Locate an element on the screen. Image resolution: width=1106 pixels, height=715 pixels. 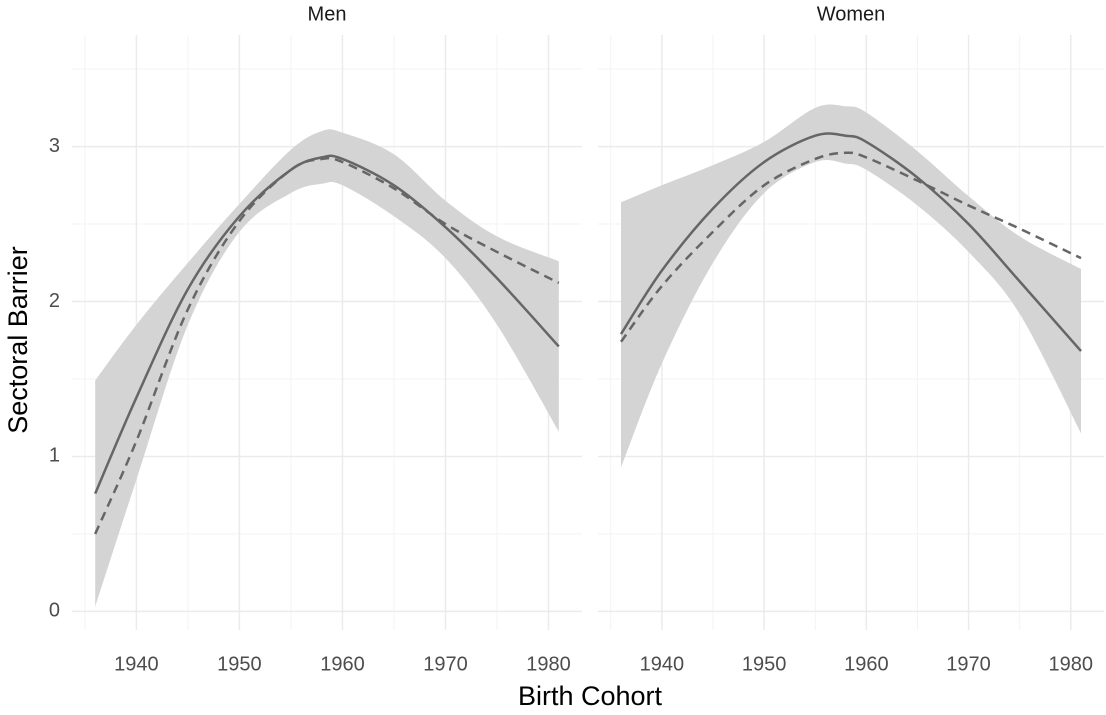
strip-title: Men is located at coordinates (327, 14).